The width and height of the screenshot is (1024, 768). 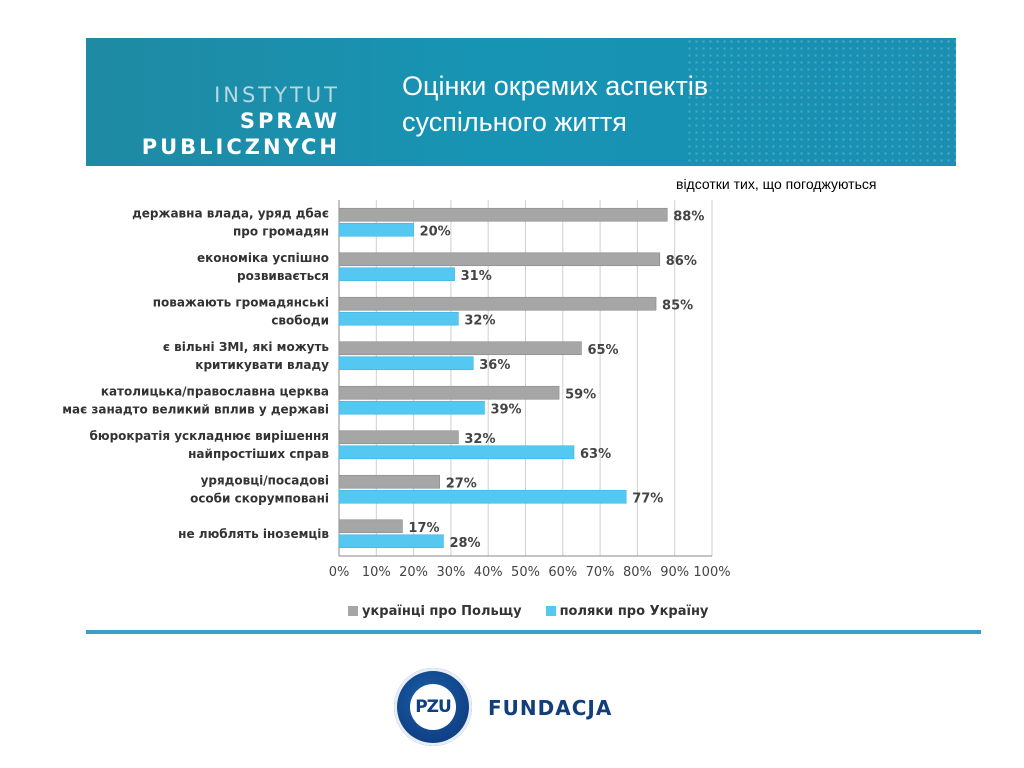 I want to click on header-dot-pattern, so click(x=821, y=102).